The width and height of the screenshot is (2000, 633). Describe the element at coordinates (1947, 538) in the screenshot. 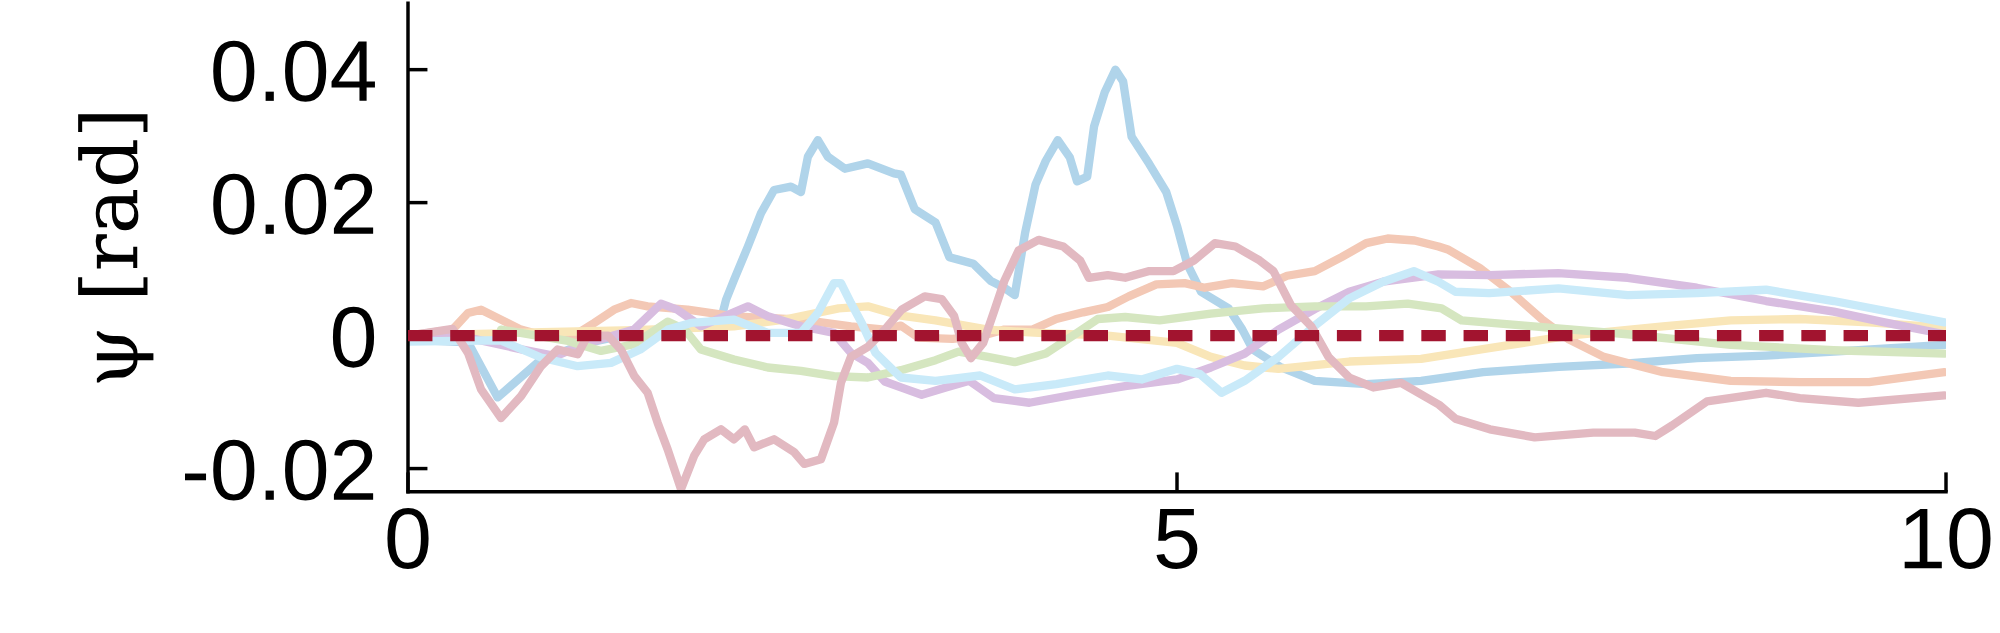

I see `x-tick-label: 10` at that location.